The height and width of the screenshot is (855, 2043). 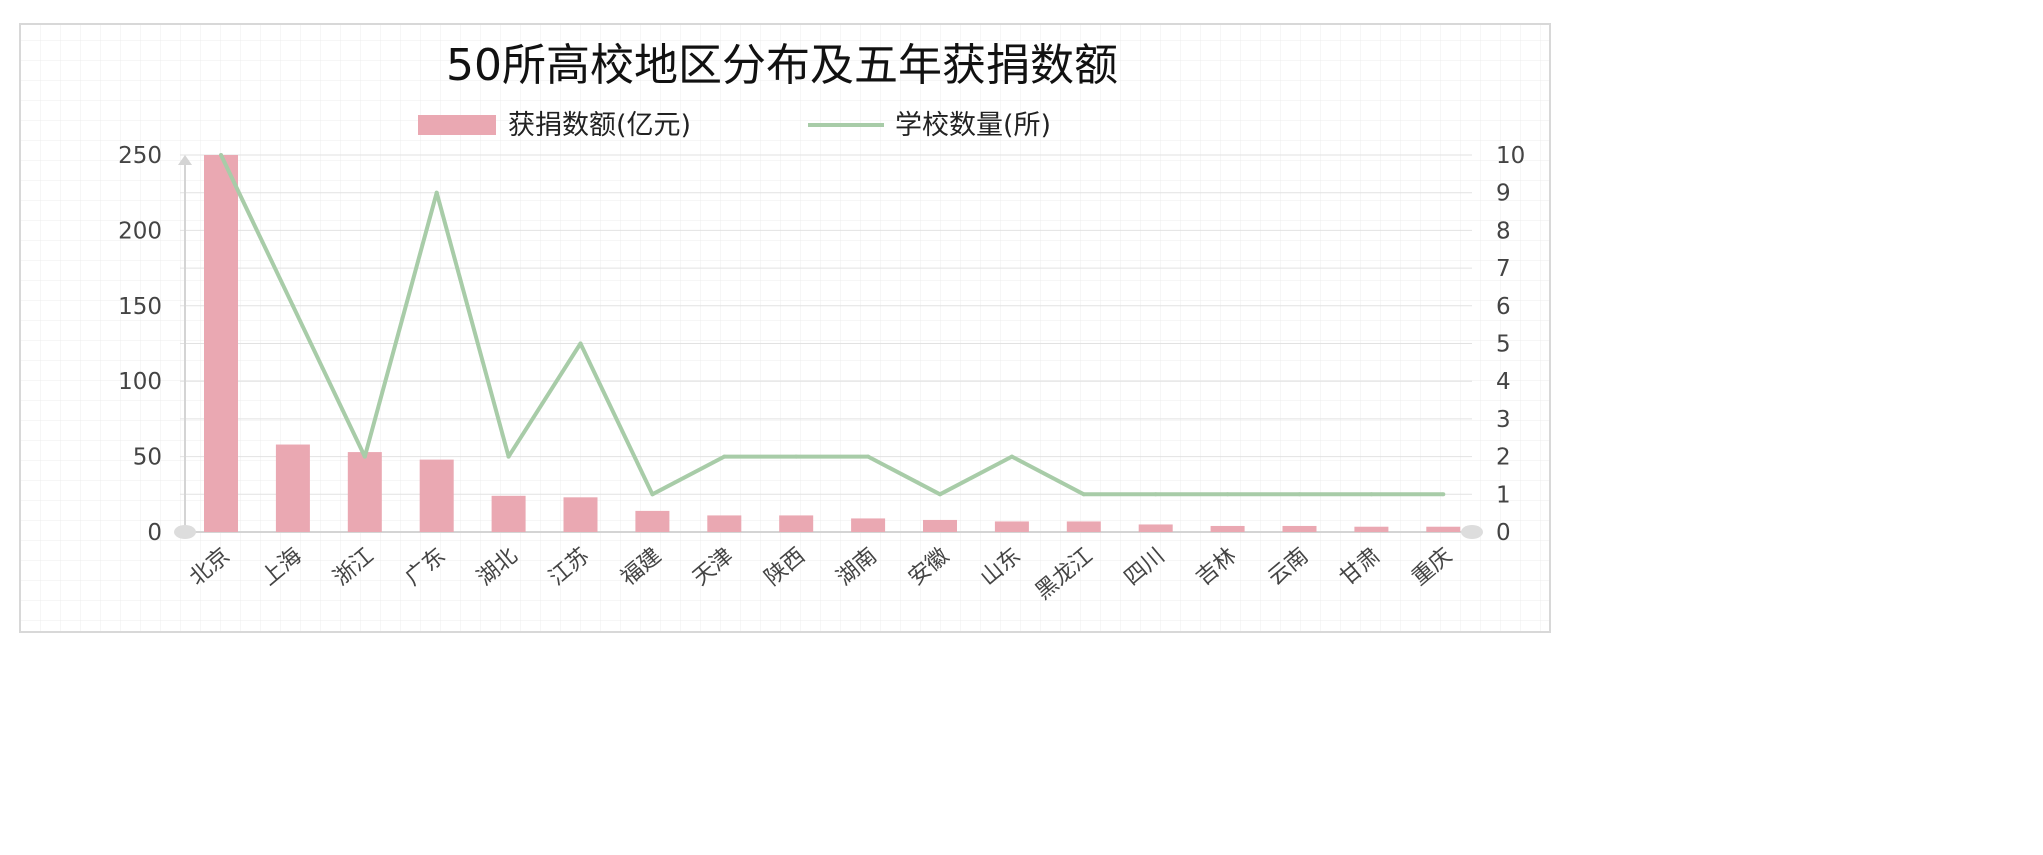 I want to click on legend-swatch-bar, so click(x=457, y=125).